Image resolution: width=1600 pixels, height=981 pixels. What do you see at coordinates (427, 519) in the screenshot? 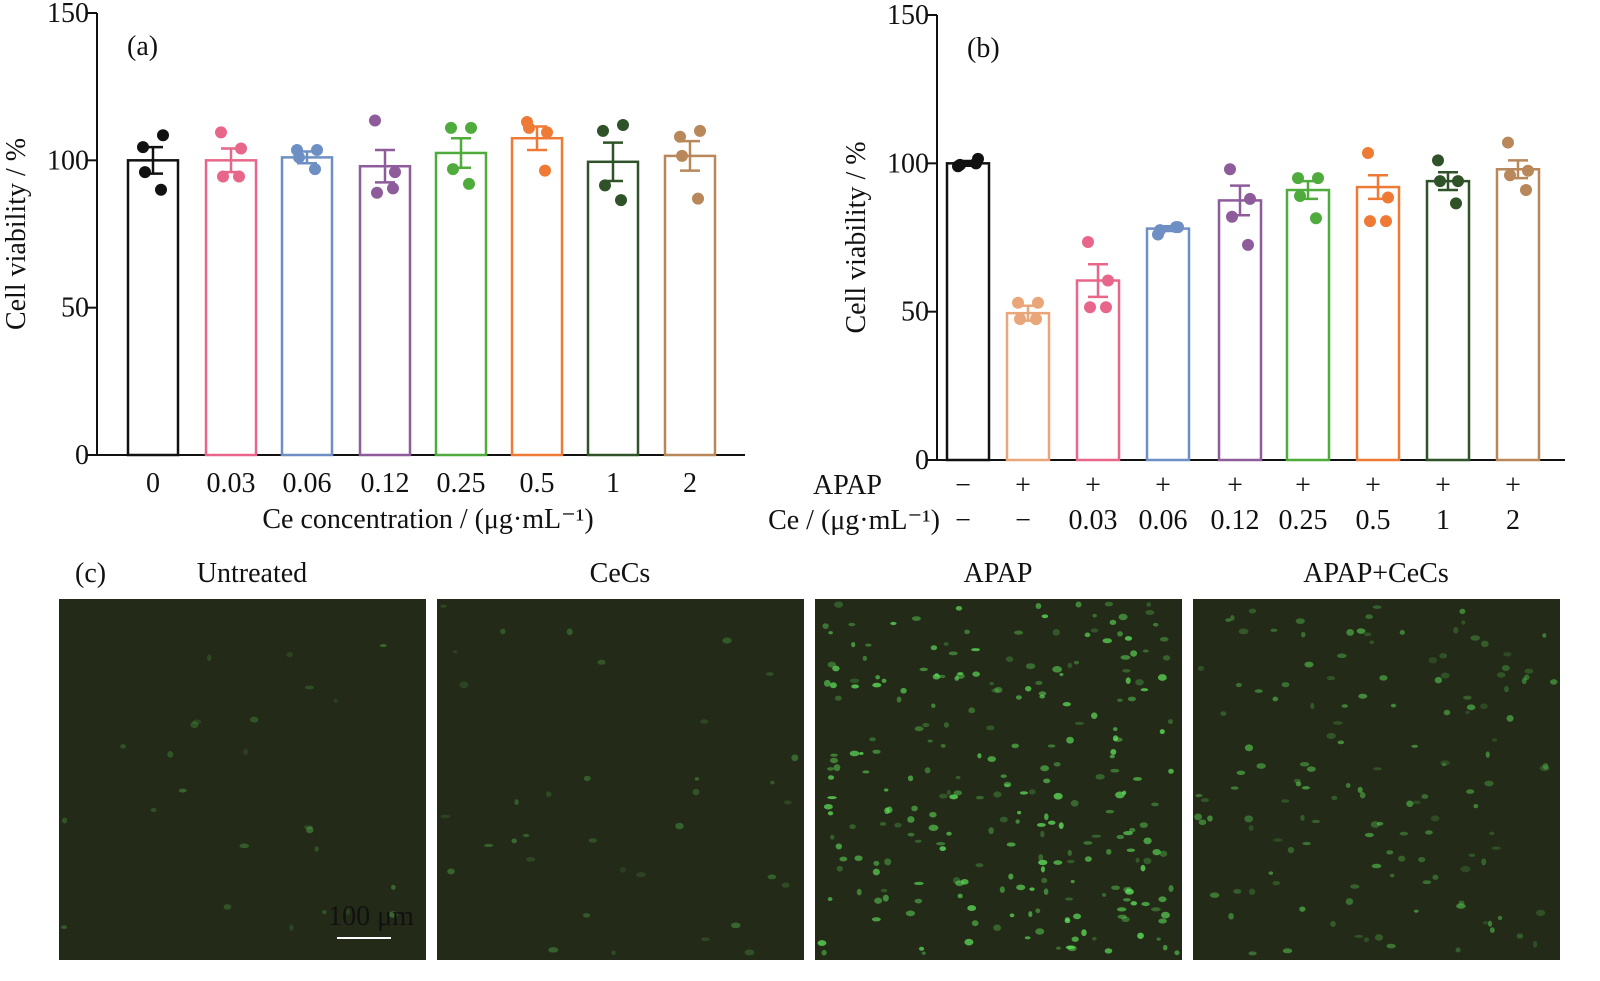
I see `x-axis-label: Ce concentration / (μg·mL⁻¹)` at bounding box center [427, 519].